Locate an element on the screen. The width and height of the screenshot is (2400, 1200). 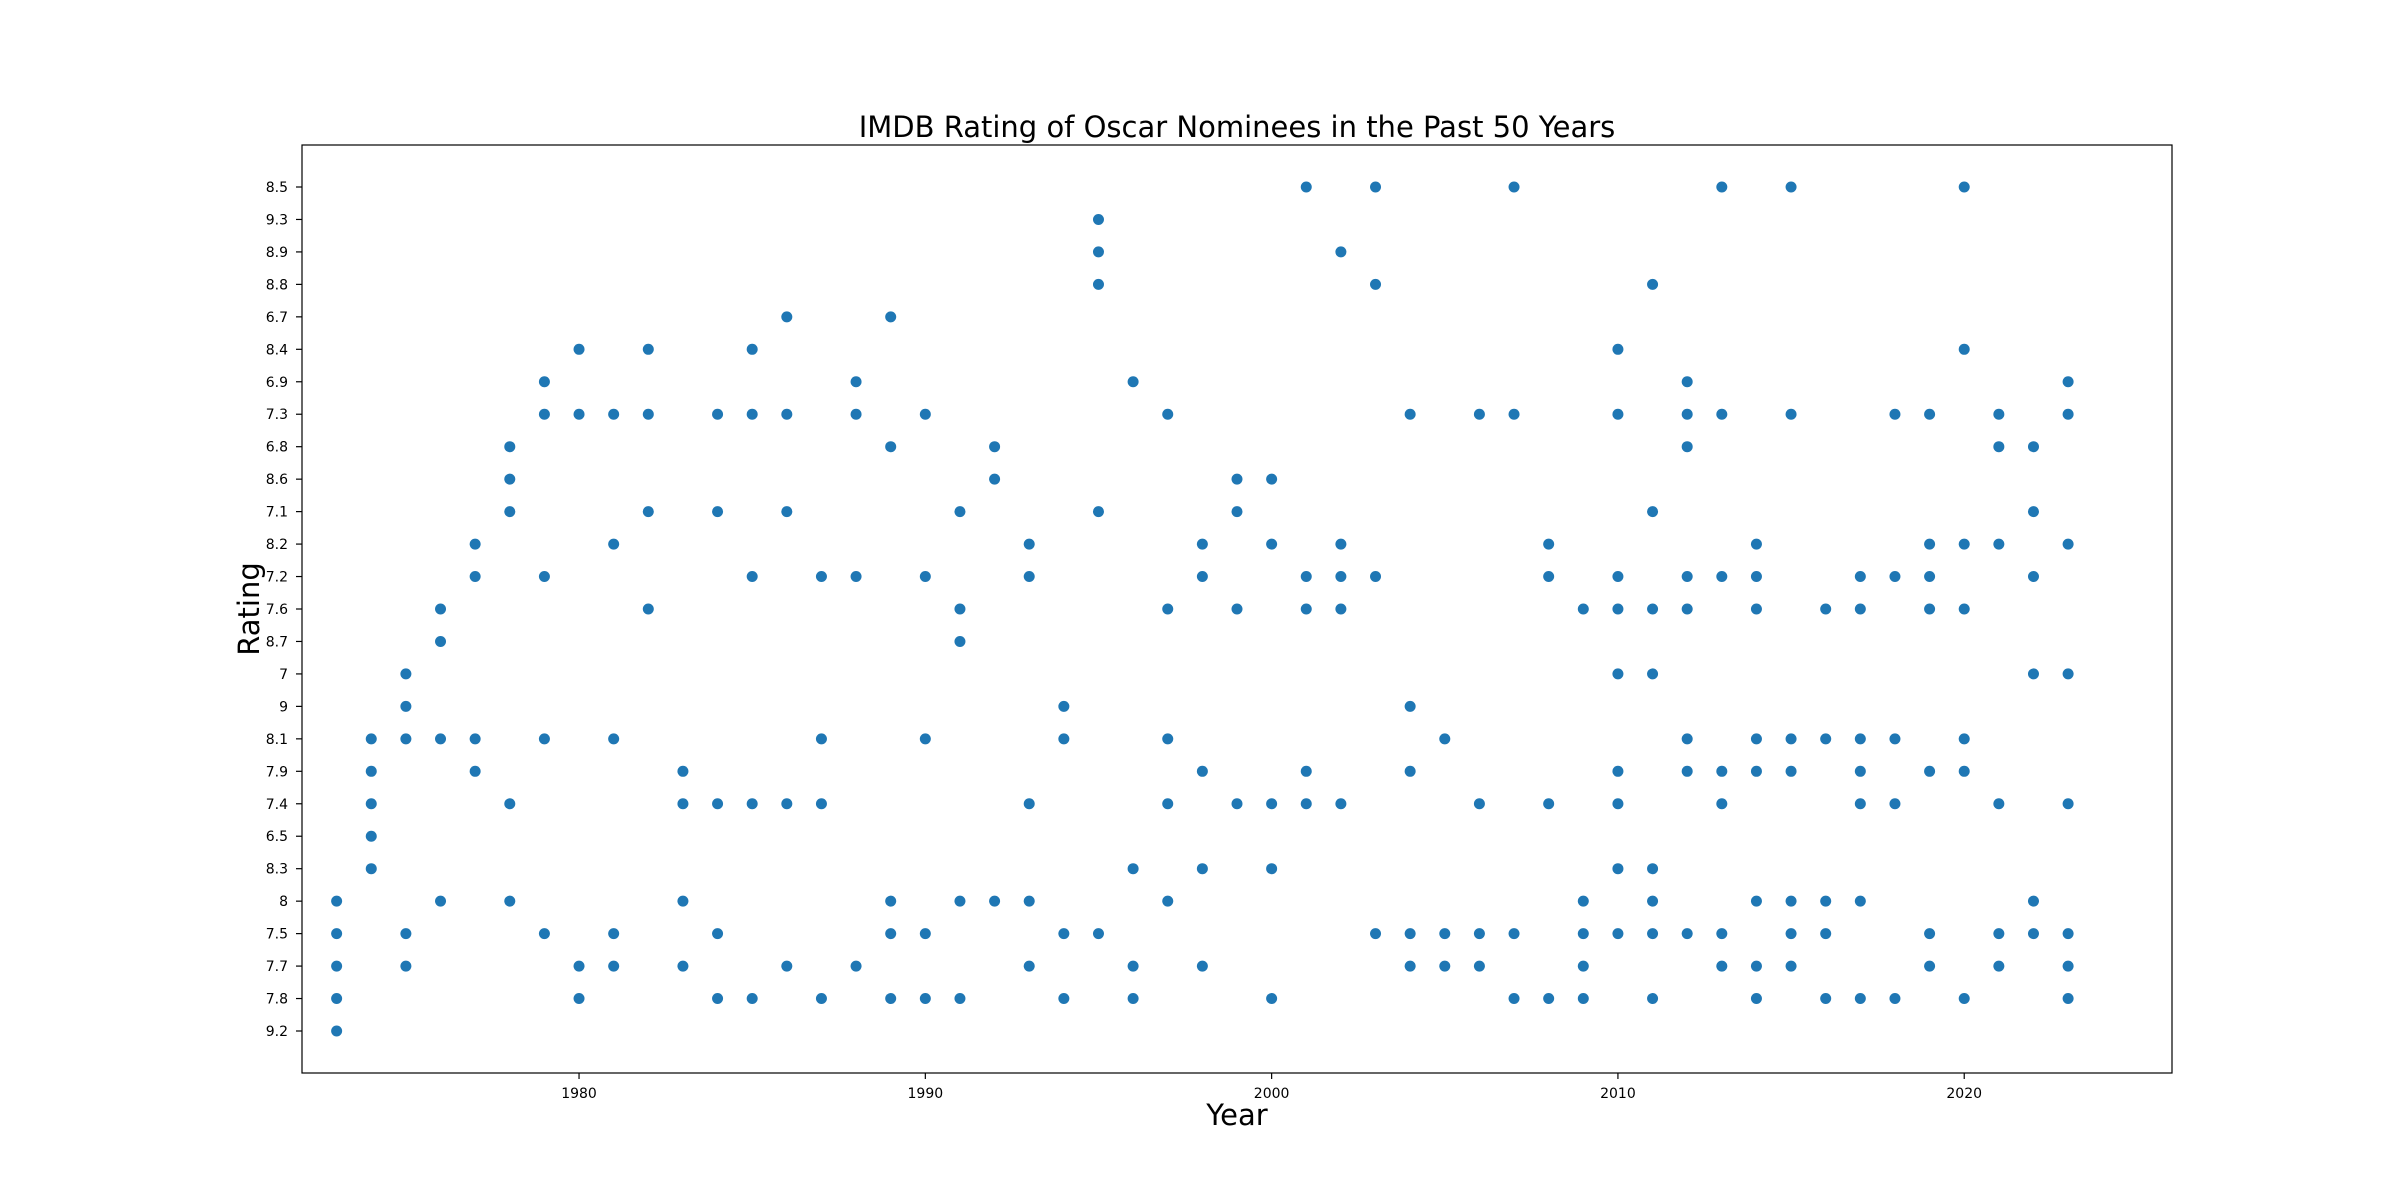
y-tick-label: 6.9 is located at coordinates (277, 383).